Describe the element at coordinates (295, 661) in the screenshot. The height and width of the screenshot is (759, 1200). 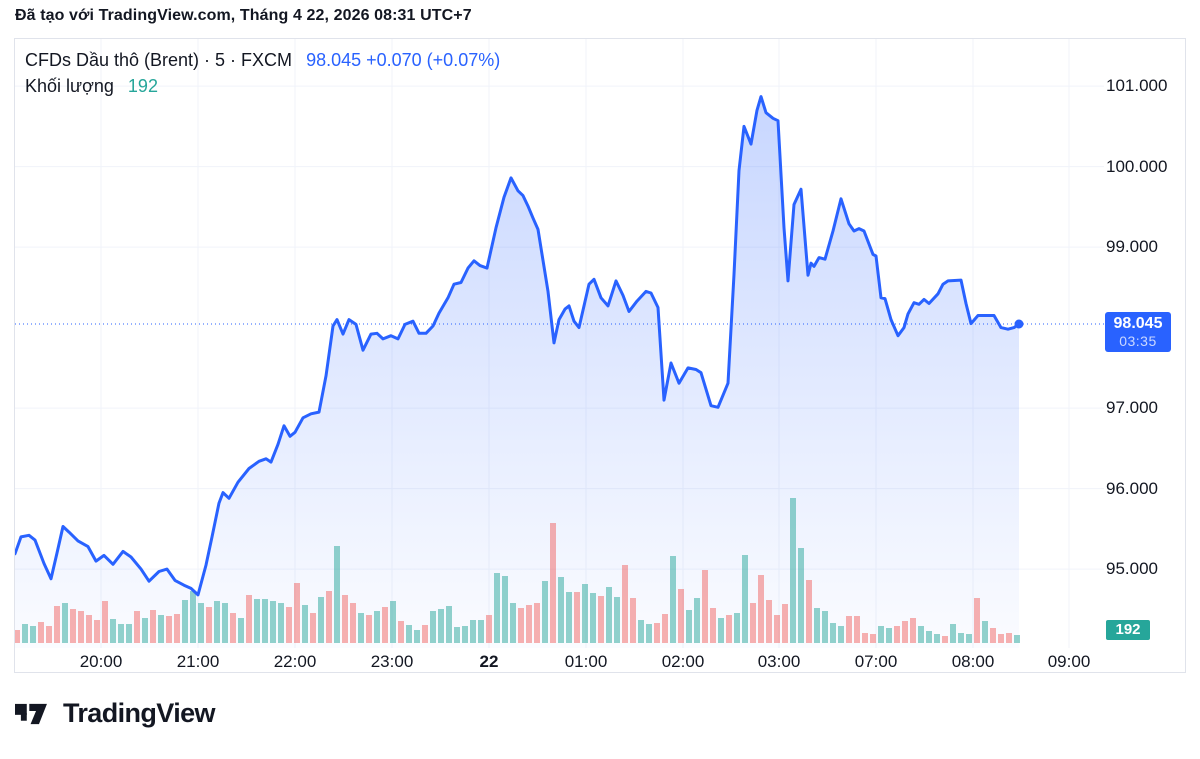
I see `time-axis-label: 22:00` at that location.